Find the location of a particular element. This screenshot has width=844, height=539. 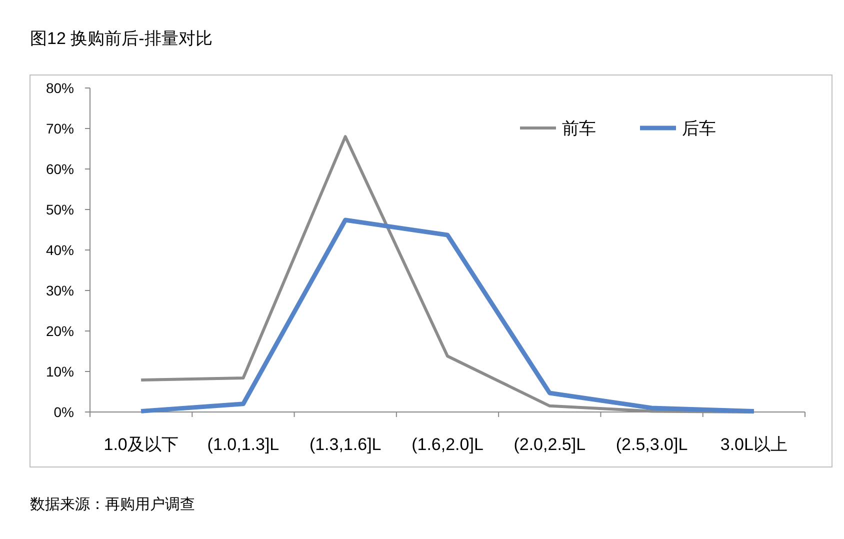

x-tick-label: (2.0,2.5]L is located at coordinates (550, 444).